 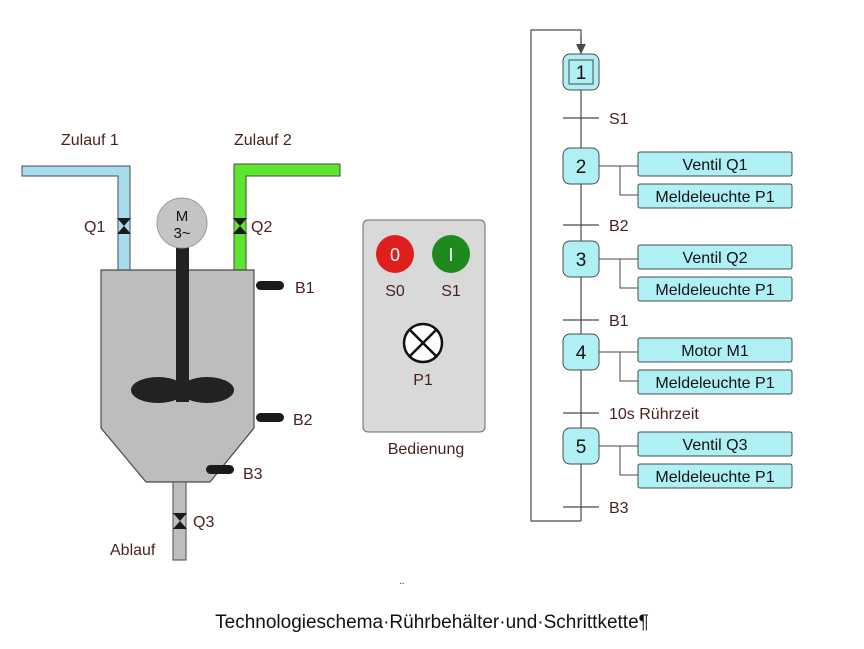 What do you see at coordinates (556, 275) in the screenshot?
I see `sfc-loop-line` at bounding box center [556, 275].